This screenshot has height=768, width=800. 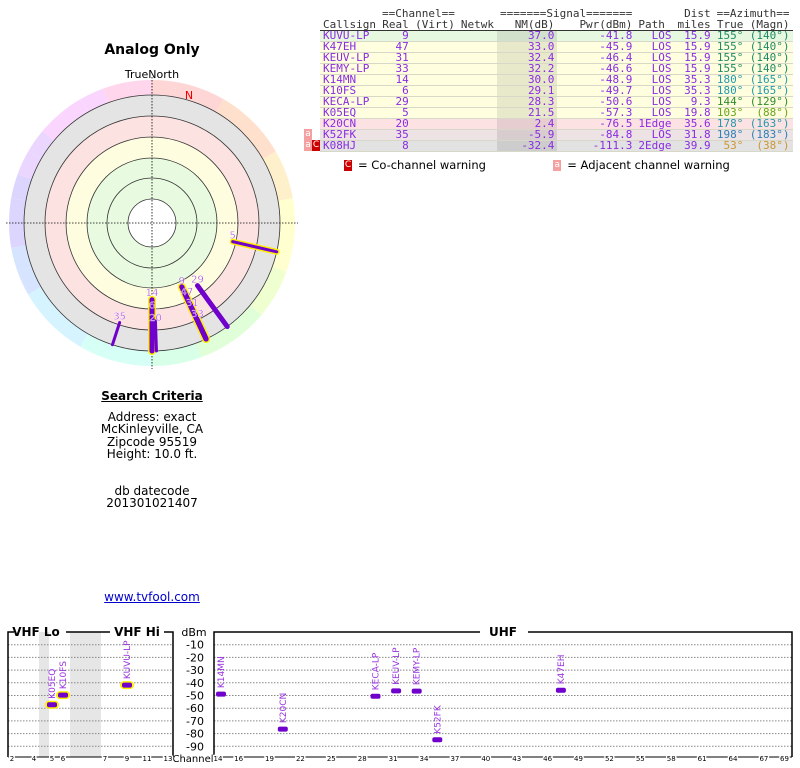 What do you see at coordinates (348, 165) in the screenshot?
I see `co-channel-badge: C` at bounding box center [348, 165].